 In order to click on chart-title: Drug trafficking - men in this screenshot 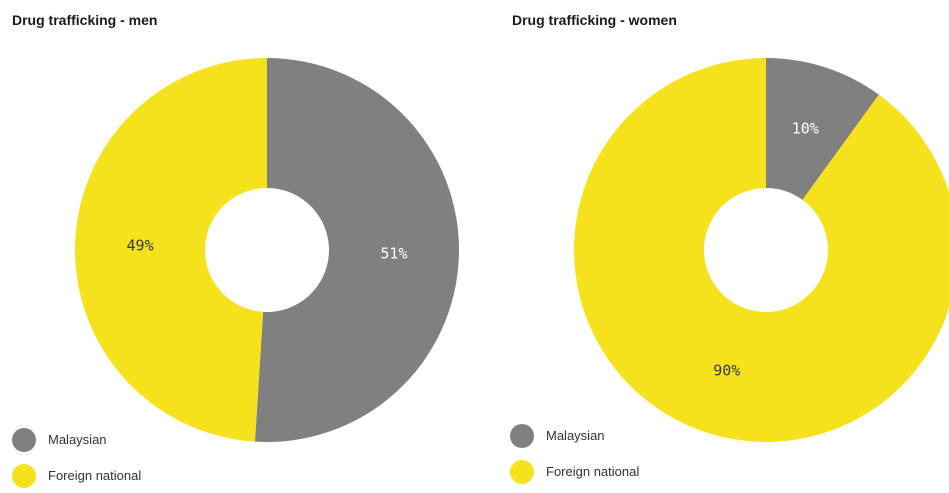, I will do `click(85, 20)`.